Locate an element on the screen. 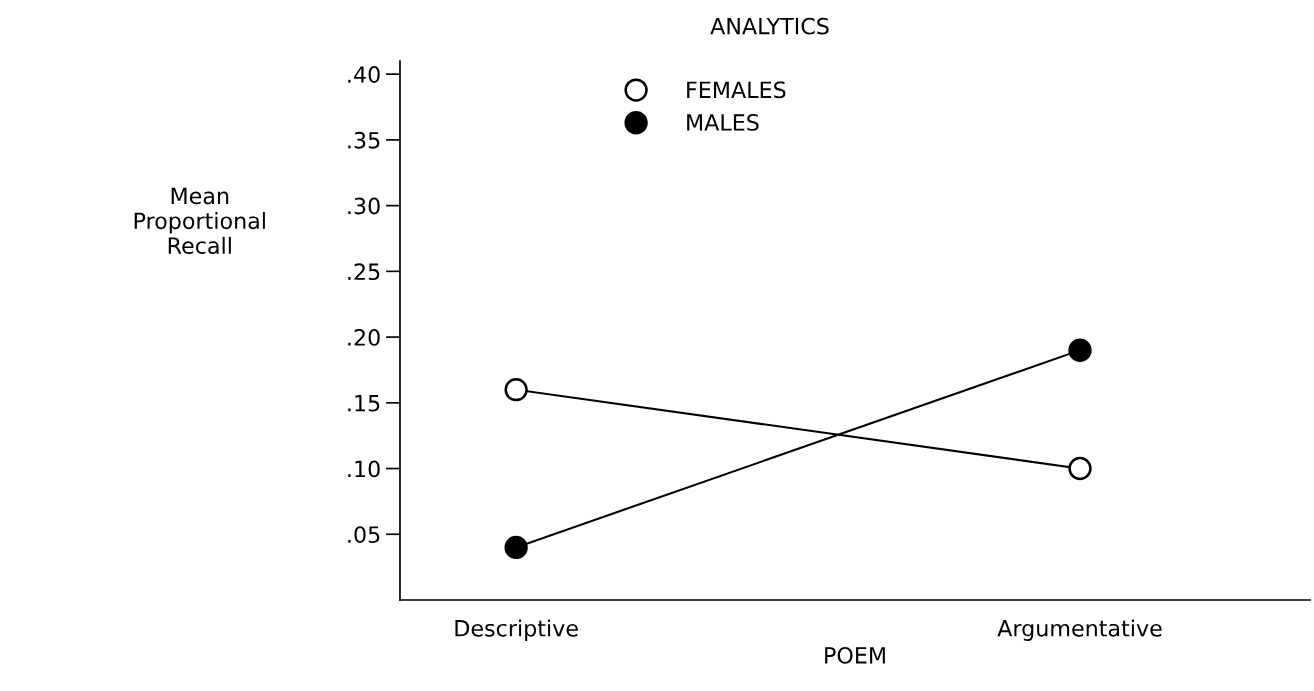 The image size is (1314, 691). y-tick-label: .05 is located at coordinates (364, 535).